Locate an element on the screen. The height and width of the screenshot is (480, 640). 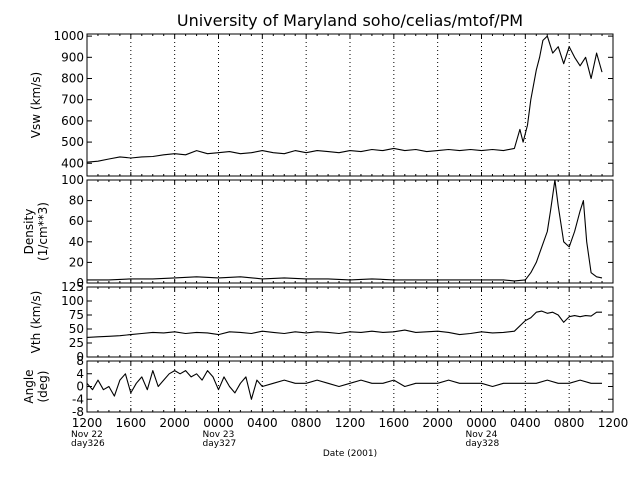
y-tick-label: 400 is located at coordinates (72, 163).